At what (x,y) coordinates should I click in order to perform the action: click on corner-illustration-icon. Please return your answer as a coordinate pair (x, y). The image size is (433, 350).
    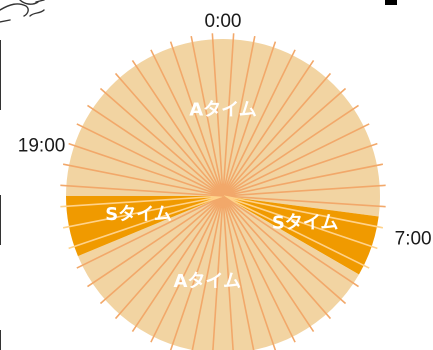
    Looking at the image, I should click on (22, 11).